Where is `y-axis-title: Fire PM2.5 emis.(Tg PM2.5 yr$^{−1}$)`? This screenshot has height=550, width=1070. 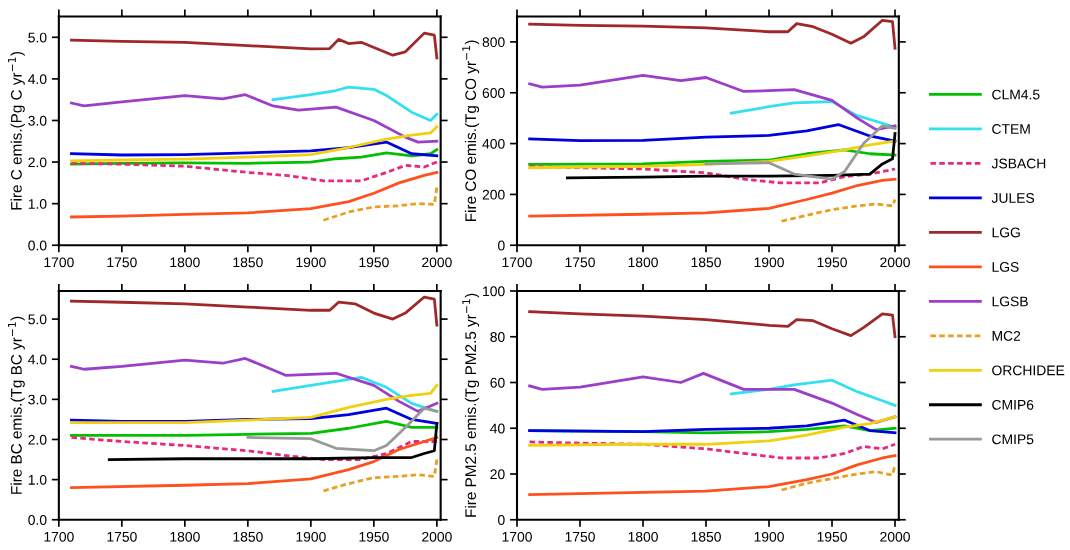
y-axis-title: Fire PM2.5 emis.(Tg PM2.5 yr$^{−1}$) is located at coordinates (471, 405).